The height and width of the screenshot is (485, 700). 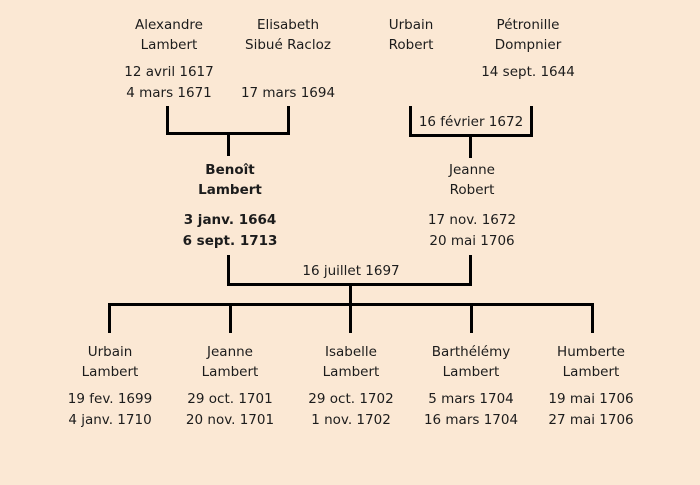 What do you see at coordinates (169, 72) in the screenshot?
I see `birth-date: 12 avril 1617` at bounding box center [169, 72].